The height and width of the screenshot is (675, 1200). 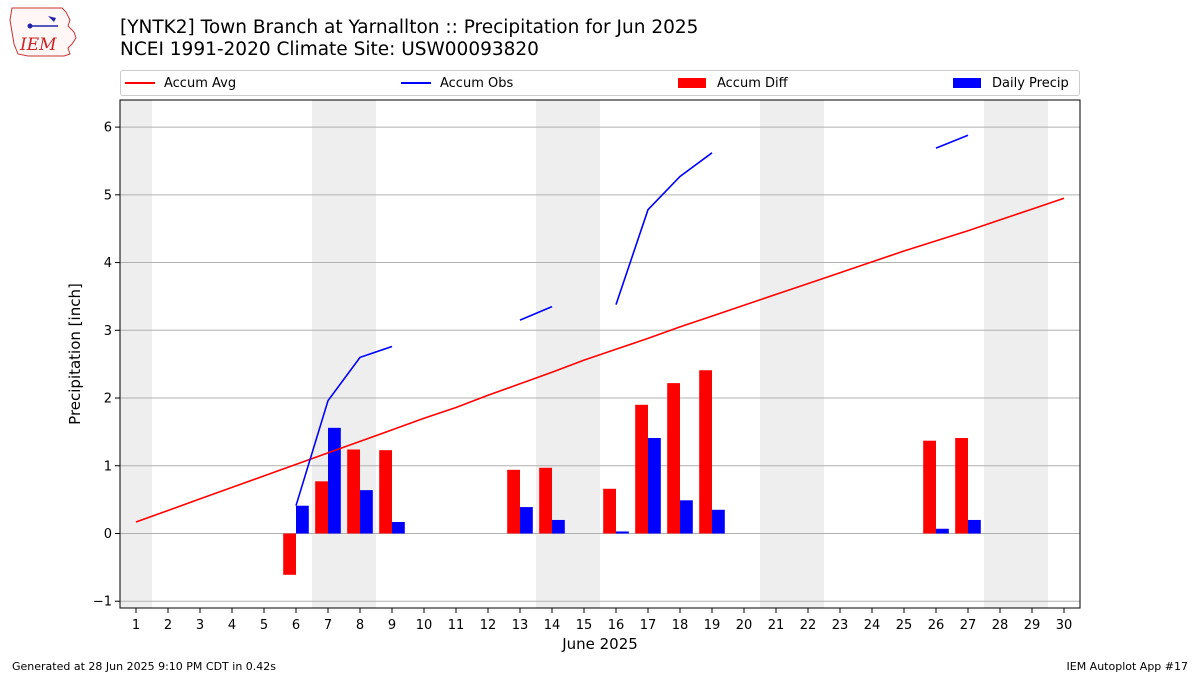 What do you see at coordinates (1000, 625) in the screenshot?
I see `x-tick-label: 28` at bounding box center [1000, 625].